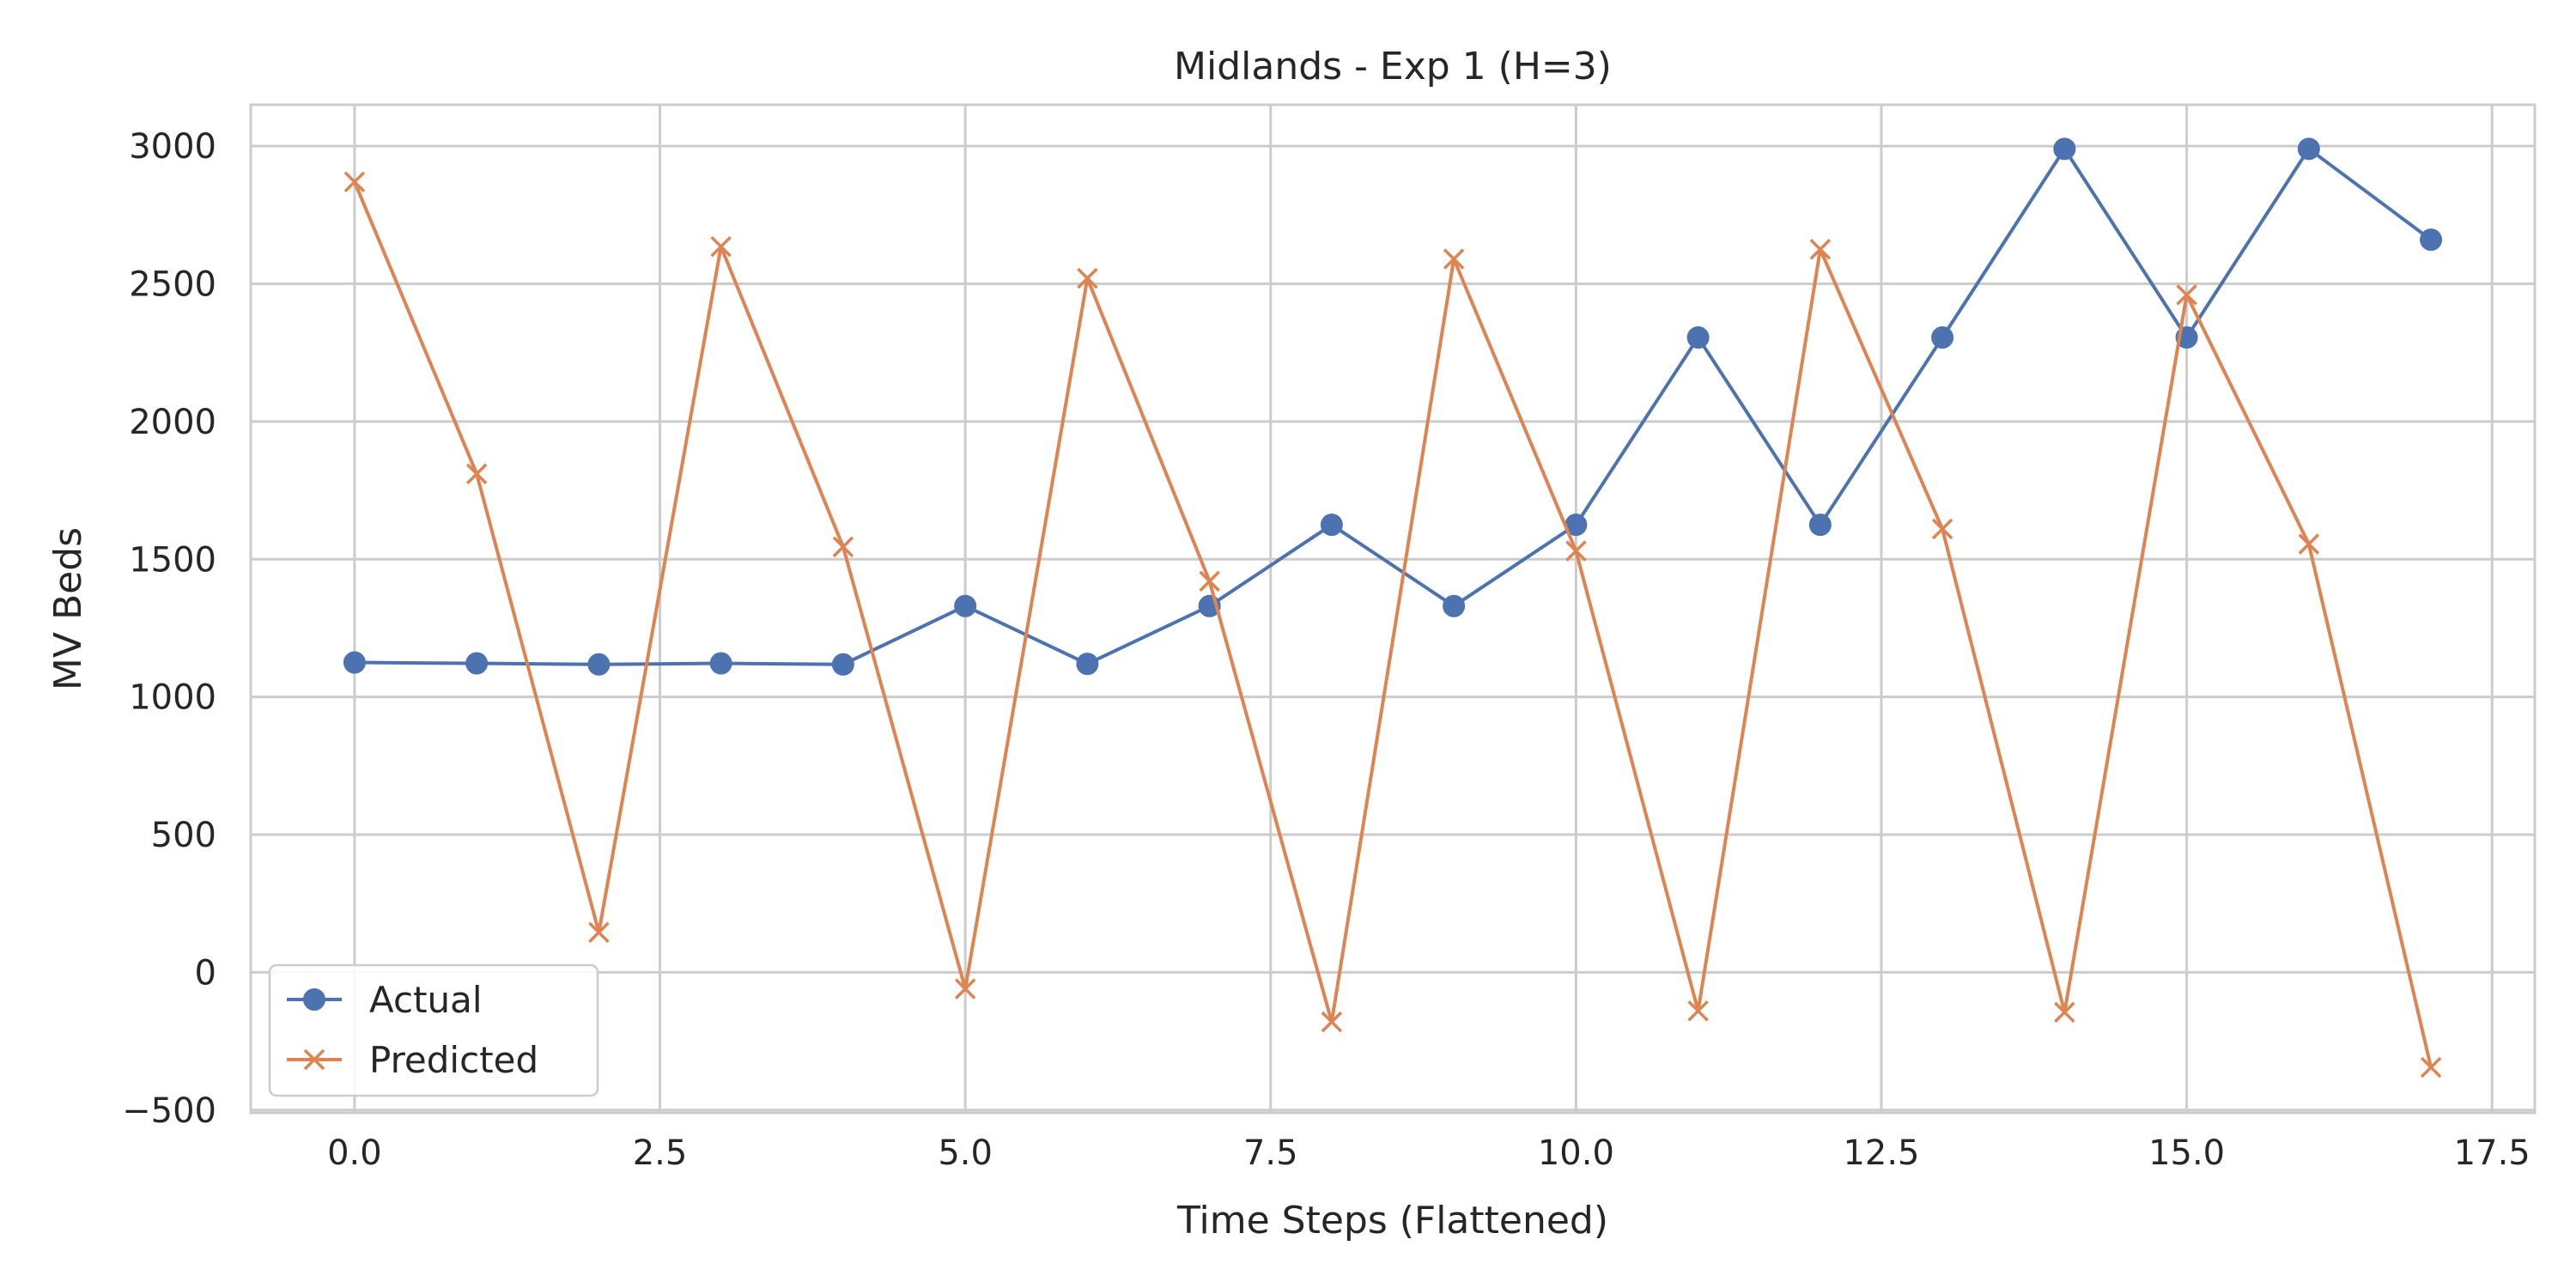 The image size is (2576, 1288). Describe the element at coordinates (2492, 1153) in the screenshot. I see `x-tick-label: 17.5` at that location.